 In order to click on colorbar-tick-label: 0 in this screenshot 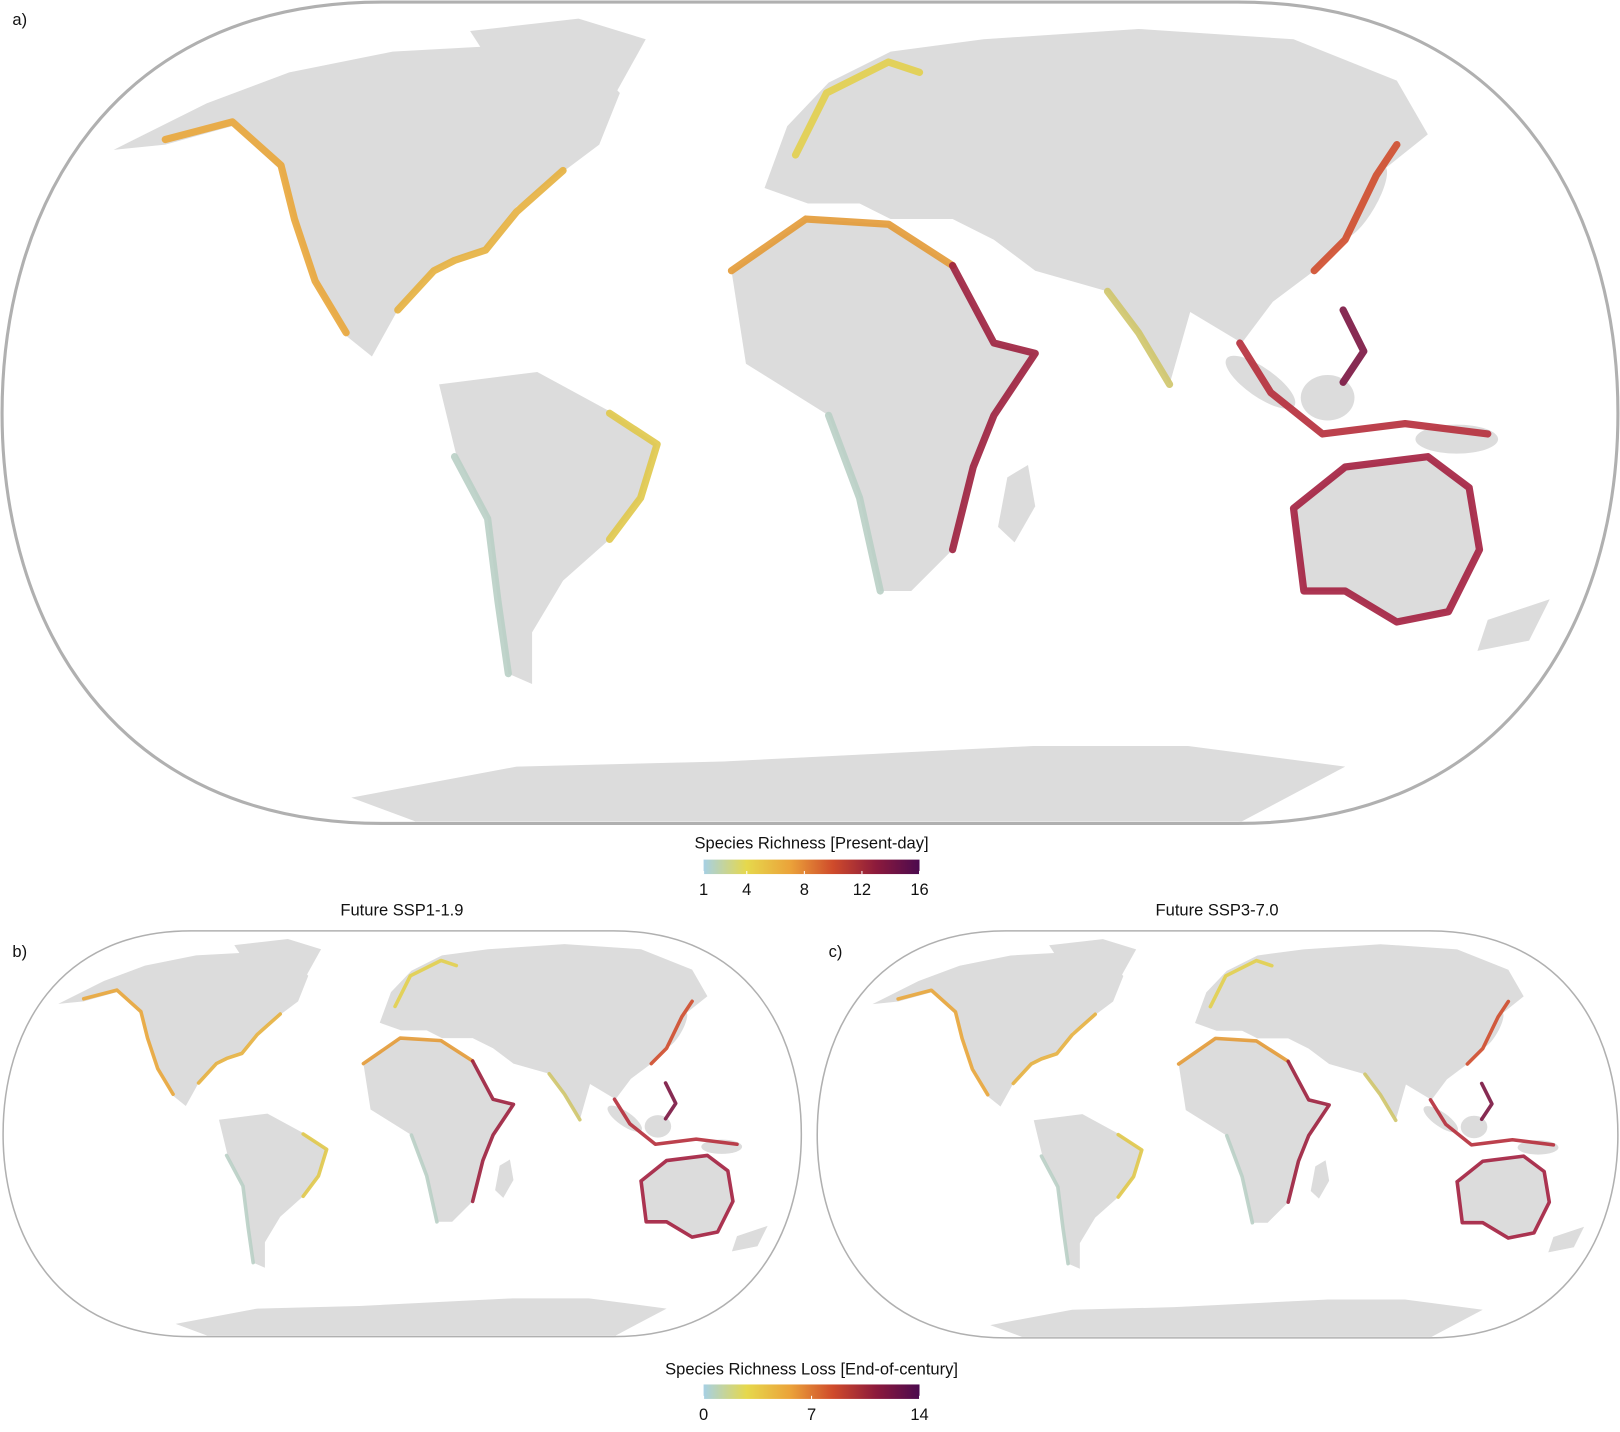, I will do `click(703, 1414)`.